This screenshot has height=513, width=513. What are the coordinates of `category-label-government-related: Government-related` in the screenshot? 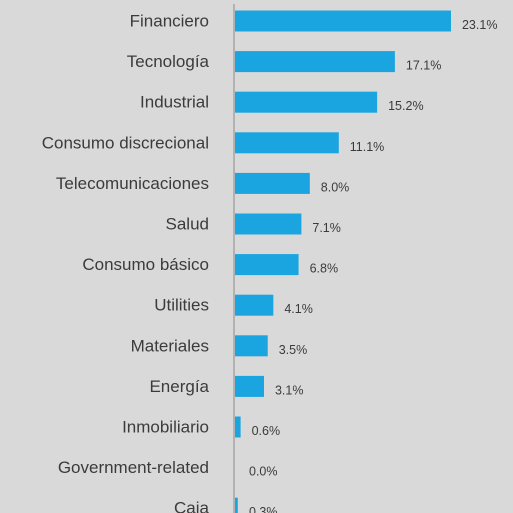 It's located at (133, 467).